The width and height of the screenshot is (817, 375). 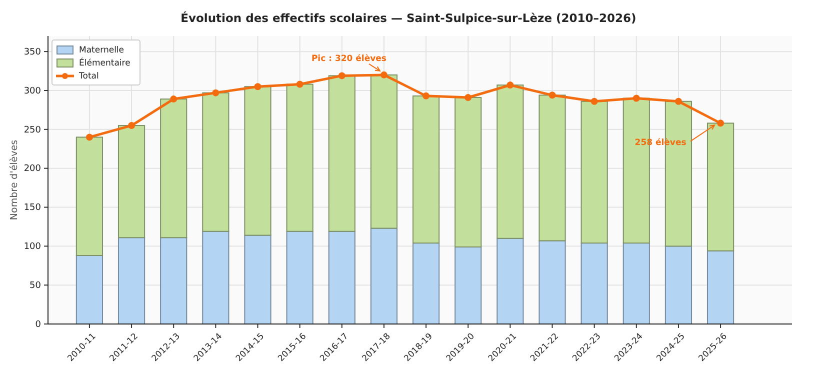 What do you see at coordinates (38, 325) in the screenshot?
I see `y-tick-label: 0` at bounding box center [38, 325].